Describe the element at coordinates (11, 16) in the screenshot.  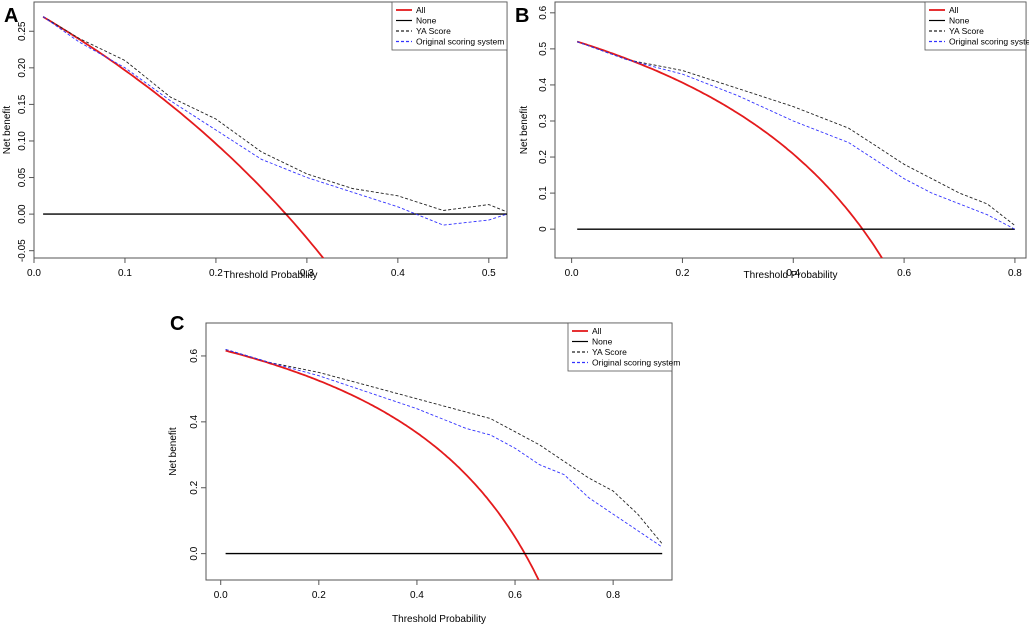
I see `panel-label: A` at that location.